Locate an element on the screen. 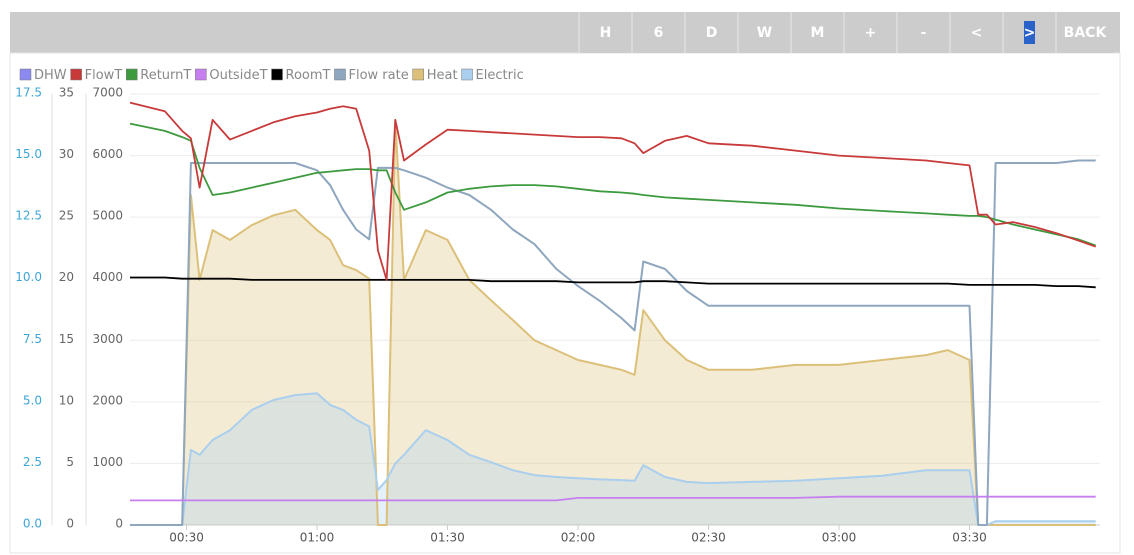 The width and height of the screenshot is (1134, 555). button-highlight is located at coordinates (1029, 32).